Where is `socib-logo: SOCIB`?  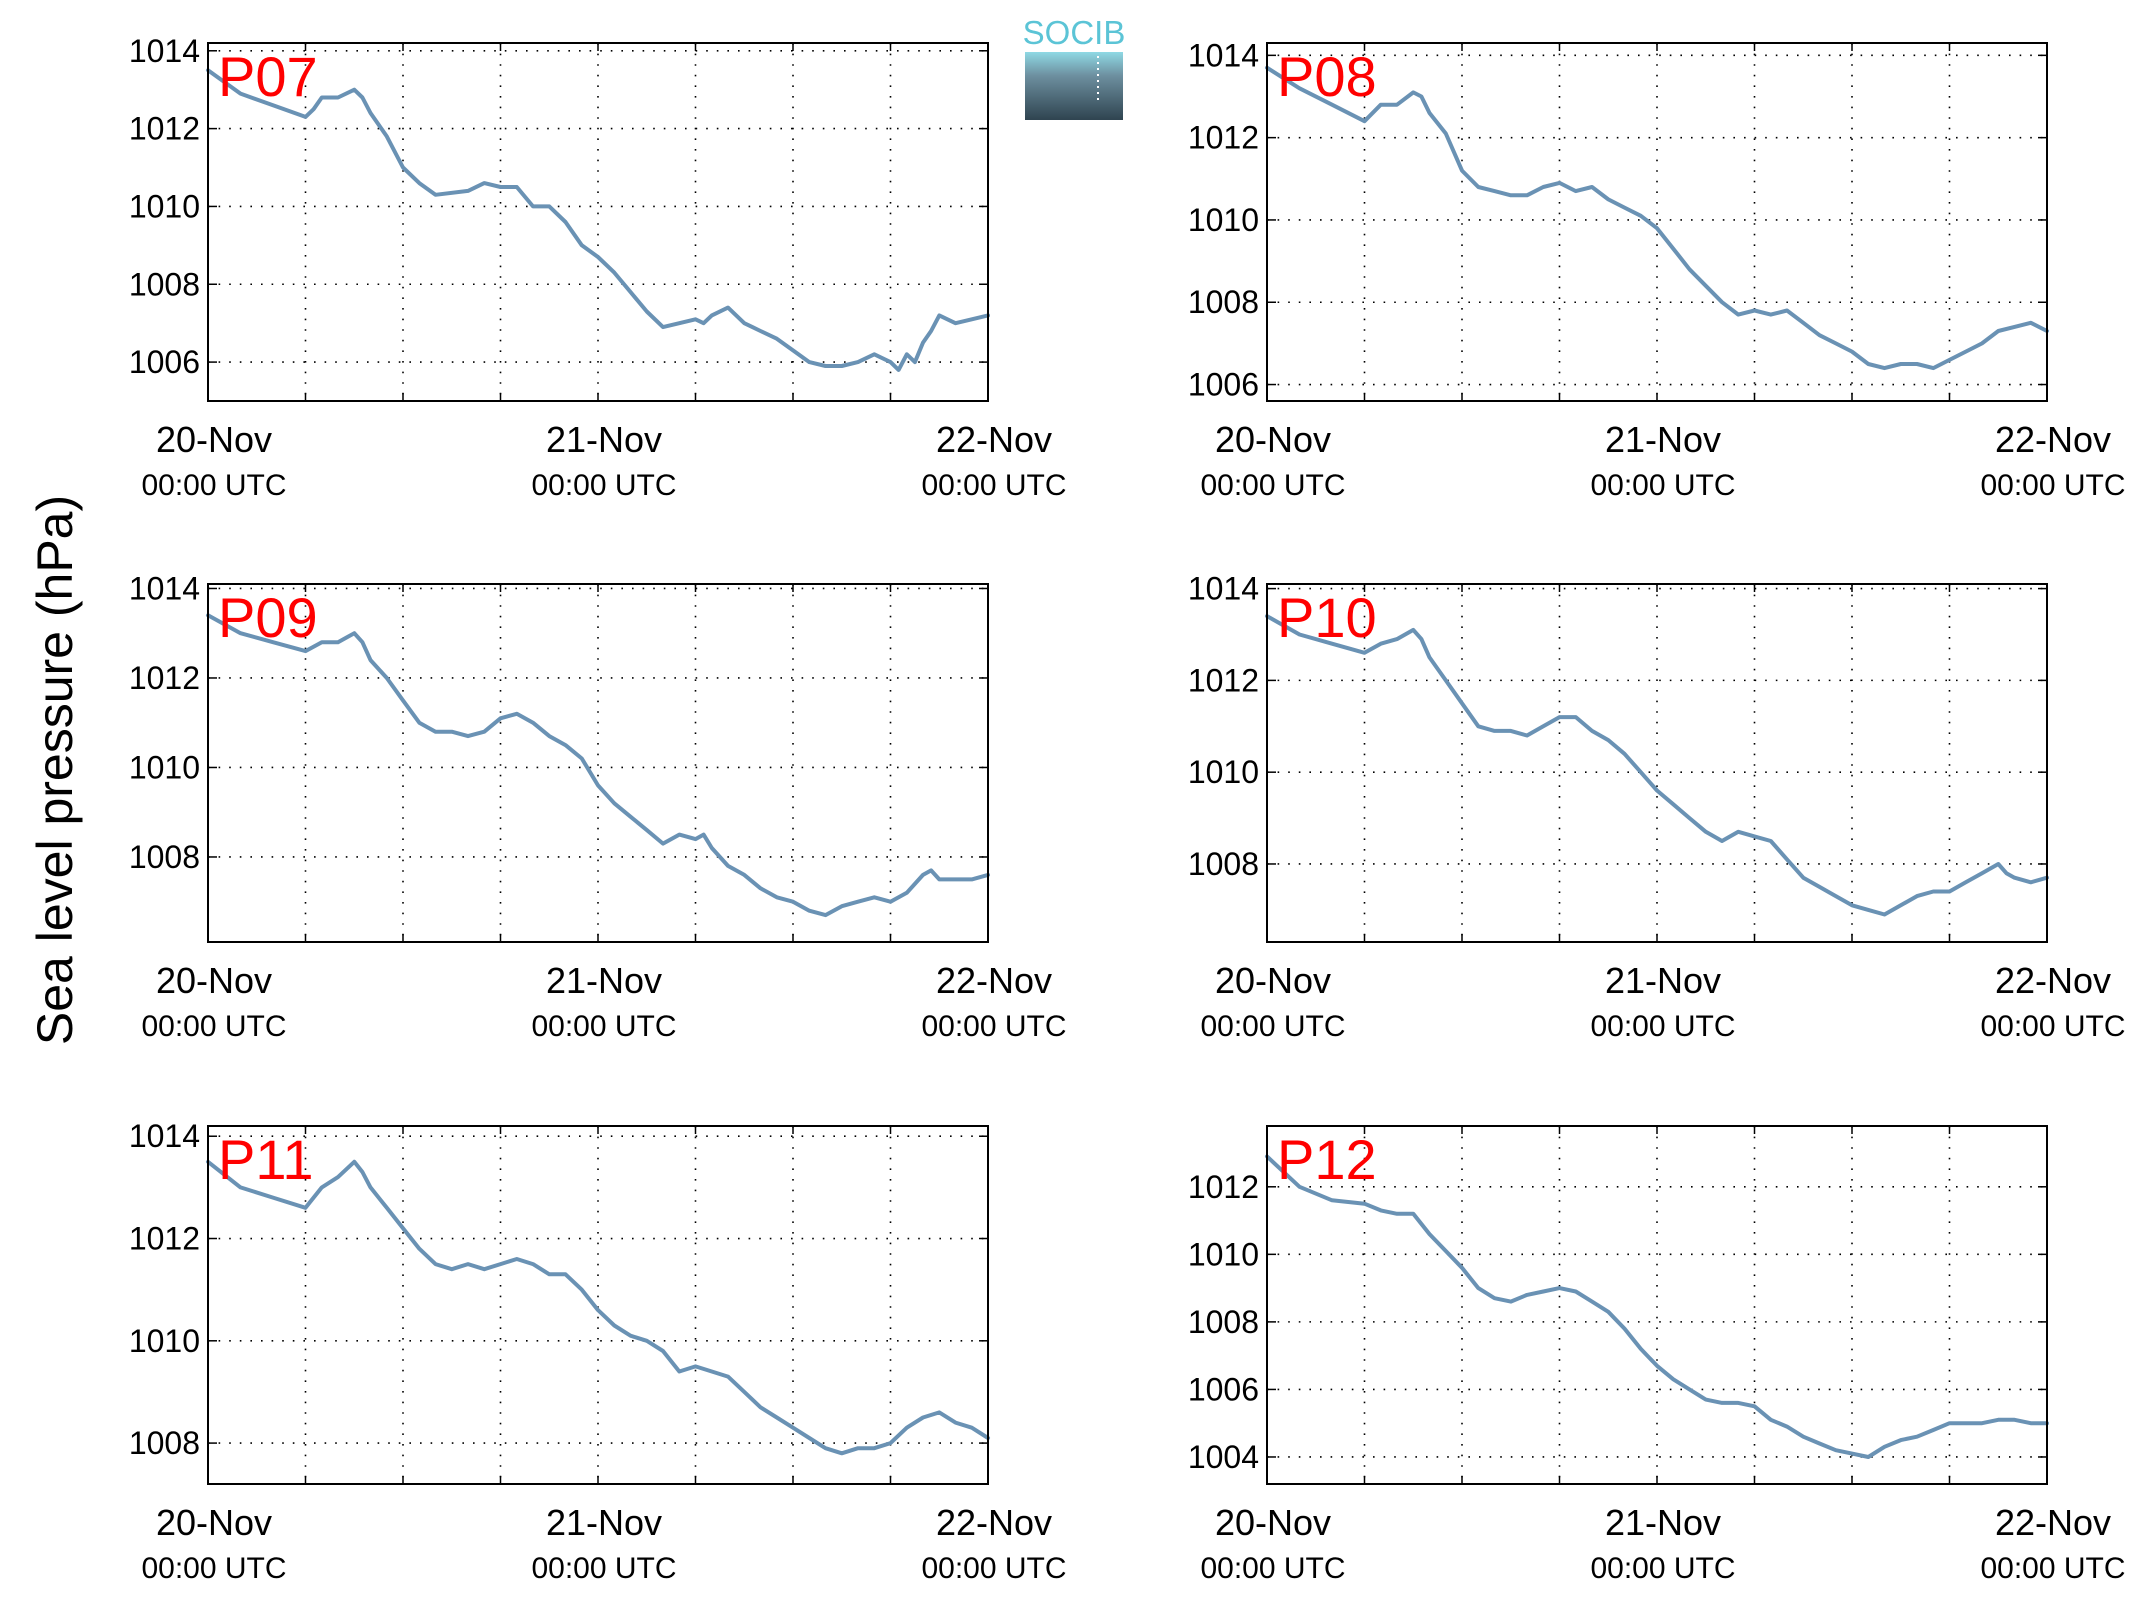
socib-logo: SOCIB is located at coordinates (1074, 67).